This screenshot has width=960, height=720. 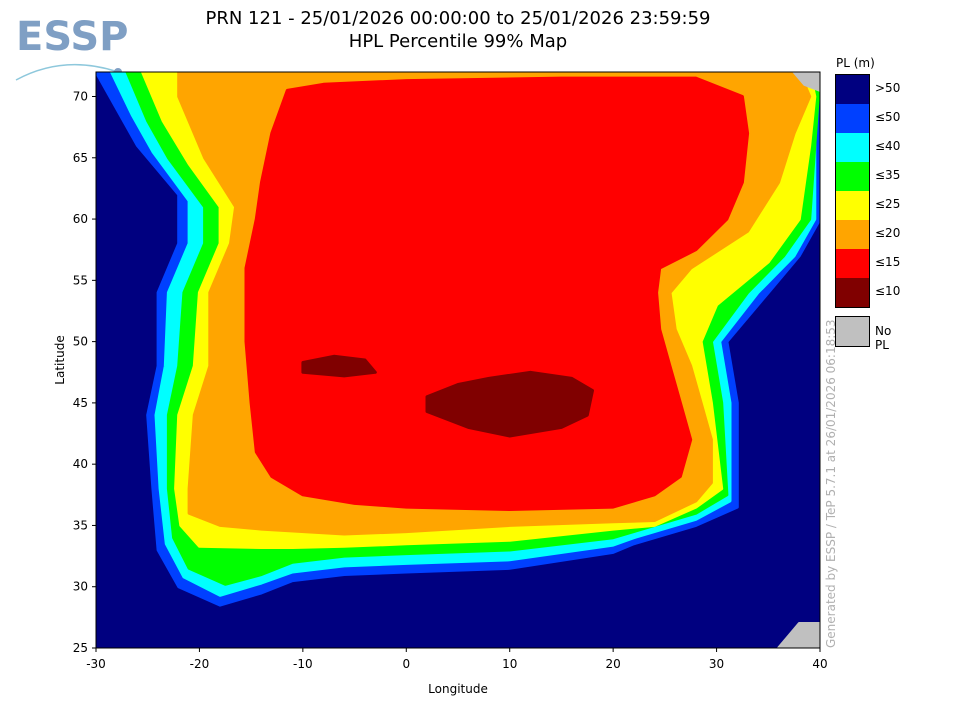 What do you see at coordinates (888, 146) in the screenshot?
I see `legend-label: ≤40` at bounding box center [888, 146].